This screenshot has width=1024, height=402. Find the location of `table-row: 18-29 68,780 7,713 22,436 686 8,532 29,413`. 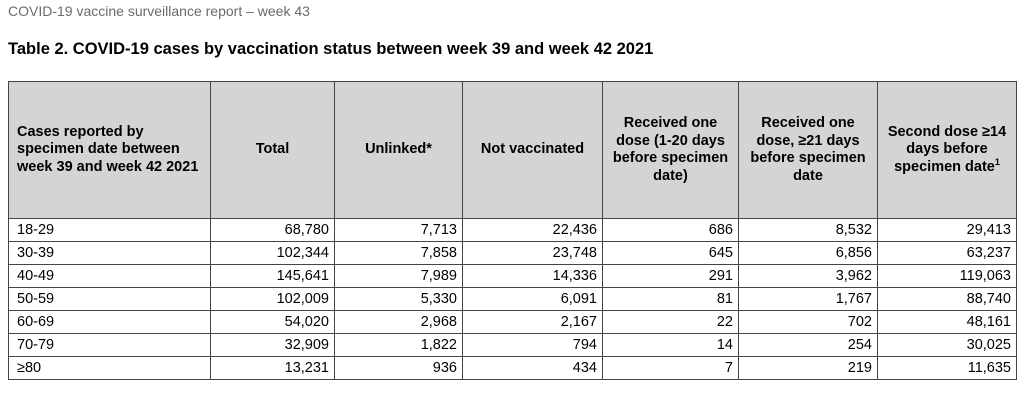

table-row: 18-29 68,780 7,713 22,436 686 8,532 29,413 is located at coordinates (512, 230).